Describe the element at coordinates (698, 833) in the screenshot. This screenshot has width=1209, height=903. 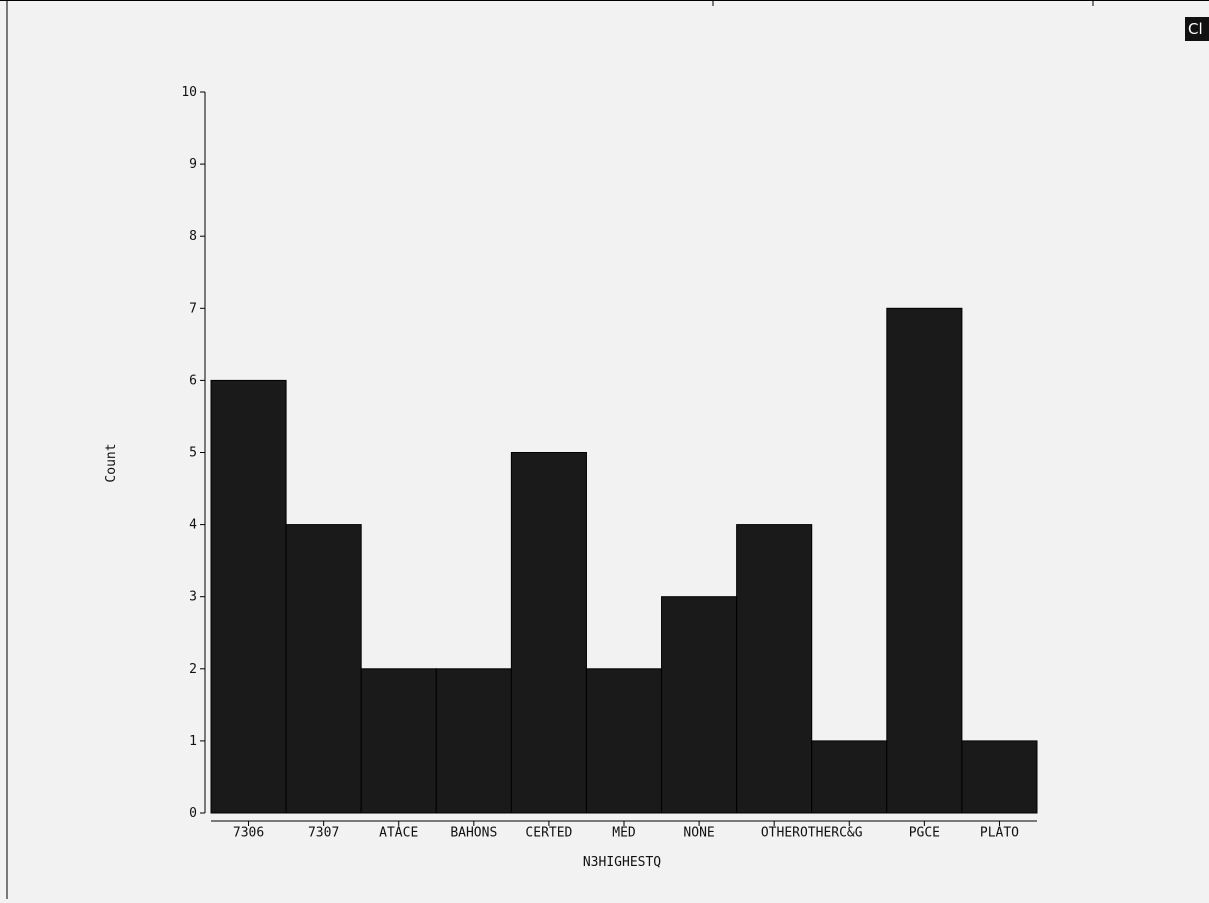
I see `x-tick-label: NONE` at that location.